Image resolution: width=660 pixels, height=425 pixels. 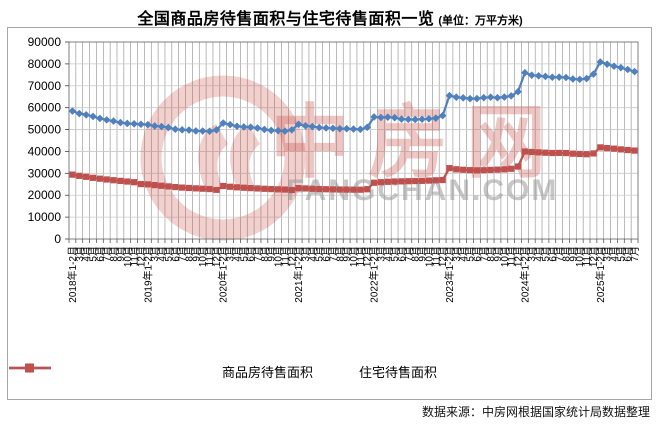 What do you see at coordinates (398, 372) in the screenshot?
I see `legend-label-residential: 住宅待售面积` at bounding box center [398, 372].